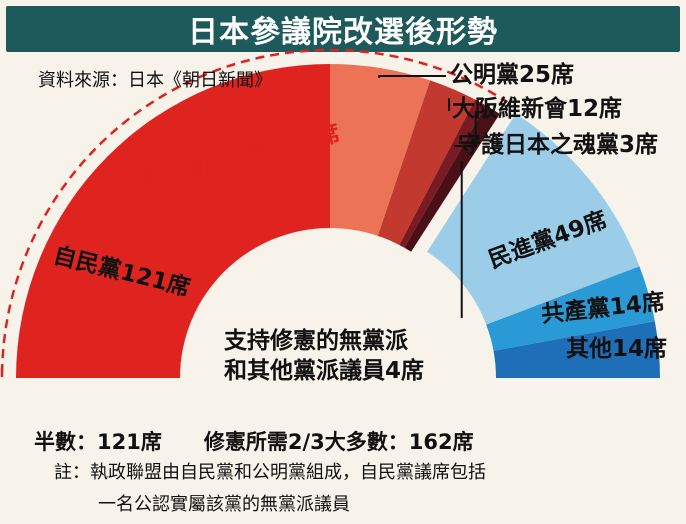 The width and height of the screenshot is (686, 524). Describe the element at coordinates (616, 348) in the screenshot. I see `label-other: 其他14席` at that location.